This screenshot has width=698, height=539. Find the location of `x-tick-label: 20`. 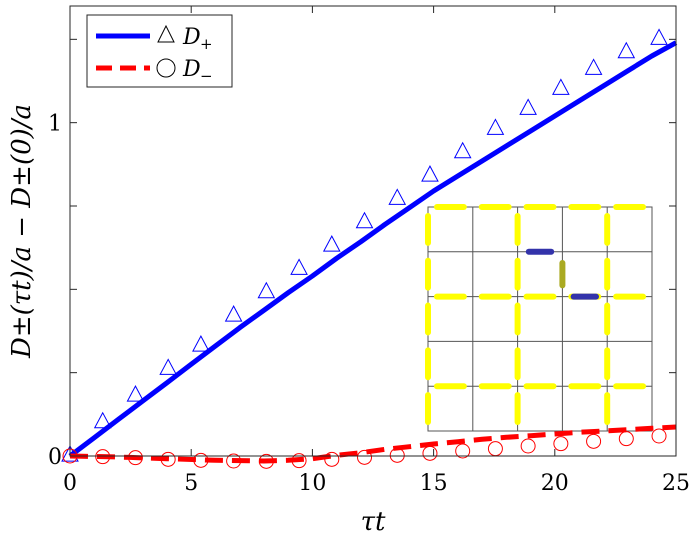

x-tick-label: 20 is located at coordinates (555, 483).